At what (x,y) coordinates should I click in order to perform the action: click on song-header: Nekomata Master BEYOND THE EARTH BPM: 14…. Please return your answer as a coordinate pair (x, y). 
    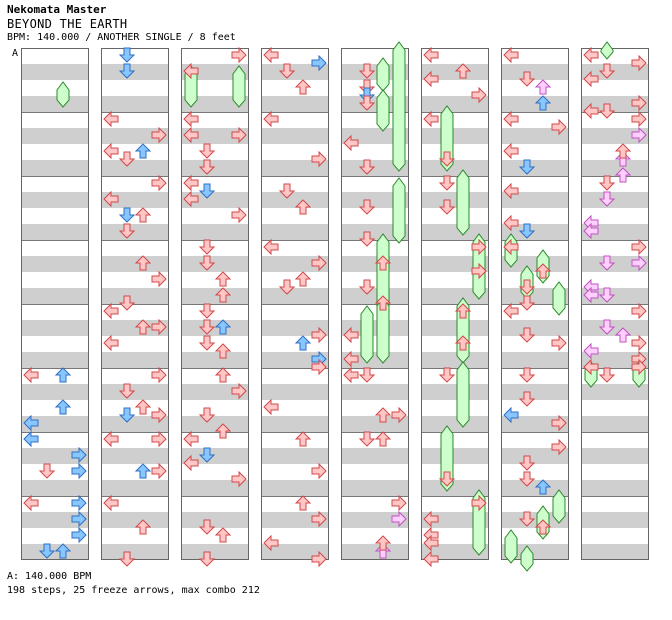
    Looking at the image, I should click on (121, 24).